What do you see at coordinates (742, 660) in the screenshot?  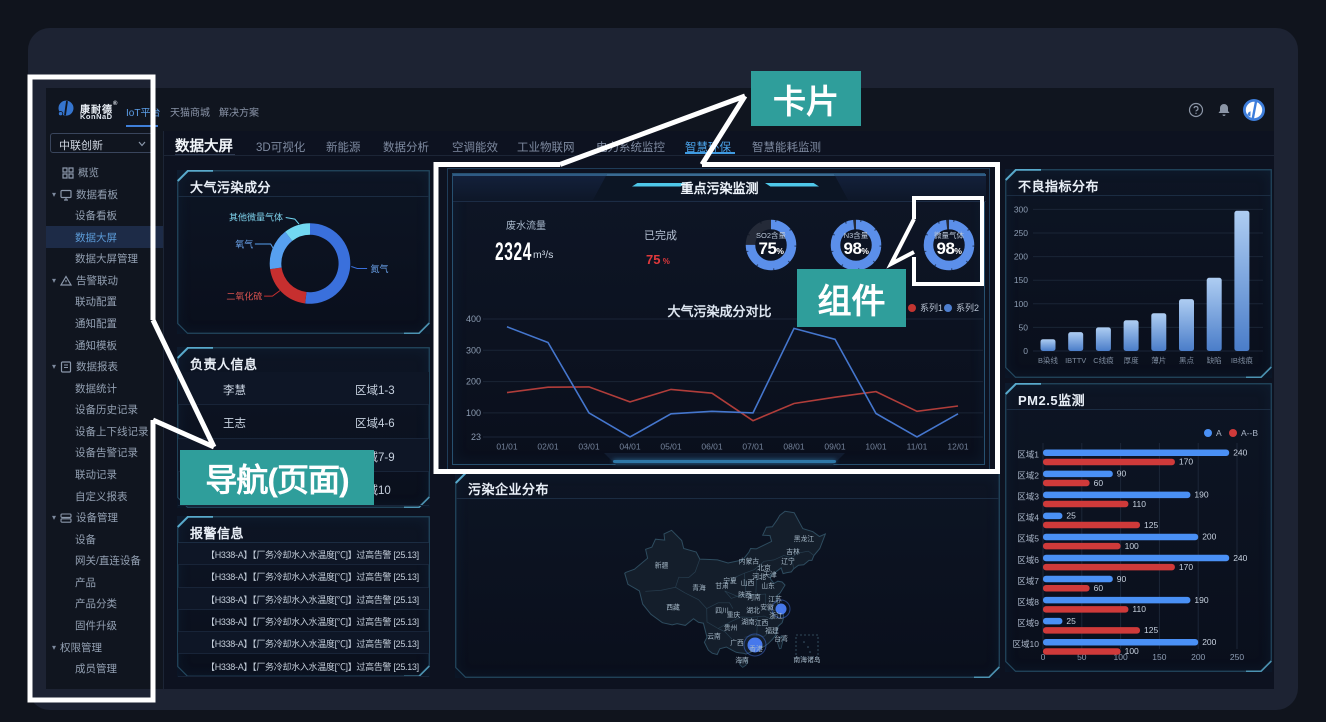 I see `svg-text: 海南` at bounding box center [742, 660].